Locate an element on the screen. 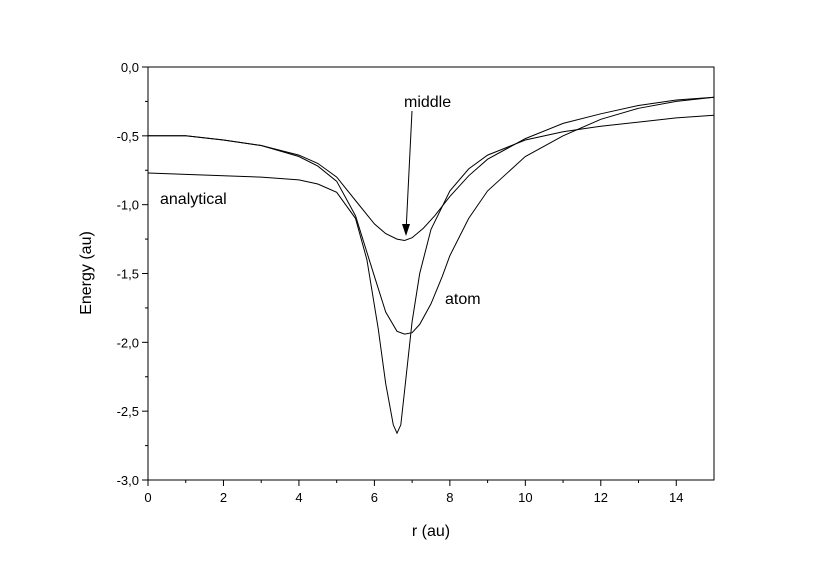  x-tick-label: 0 is located at coordinates (147, 497).